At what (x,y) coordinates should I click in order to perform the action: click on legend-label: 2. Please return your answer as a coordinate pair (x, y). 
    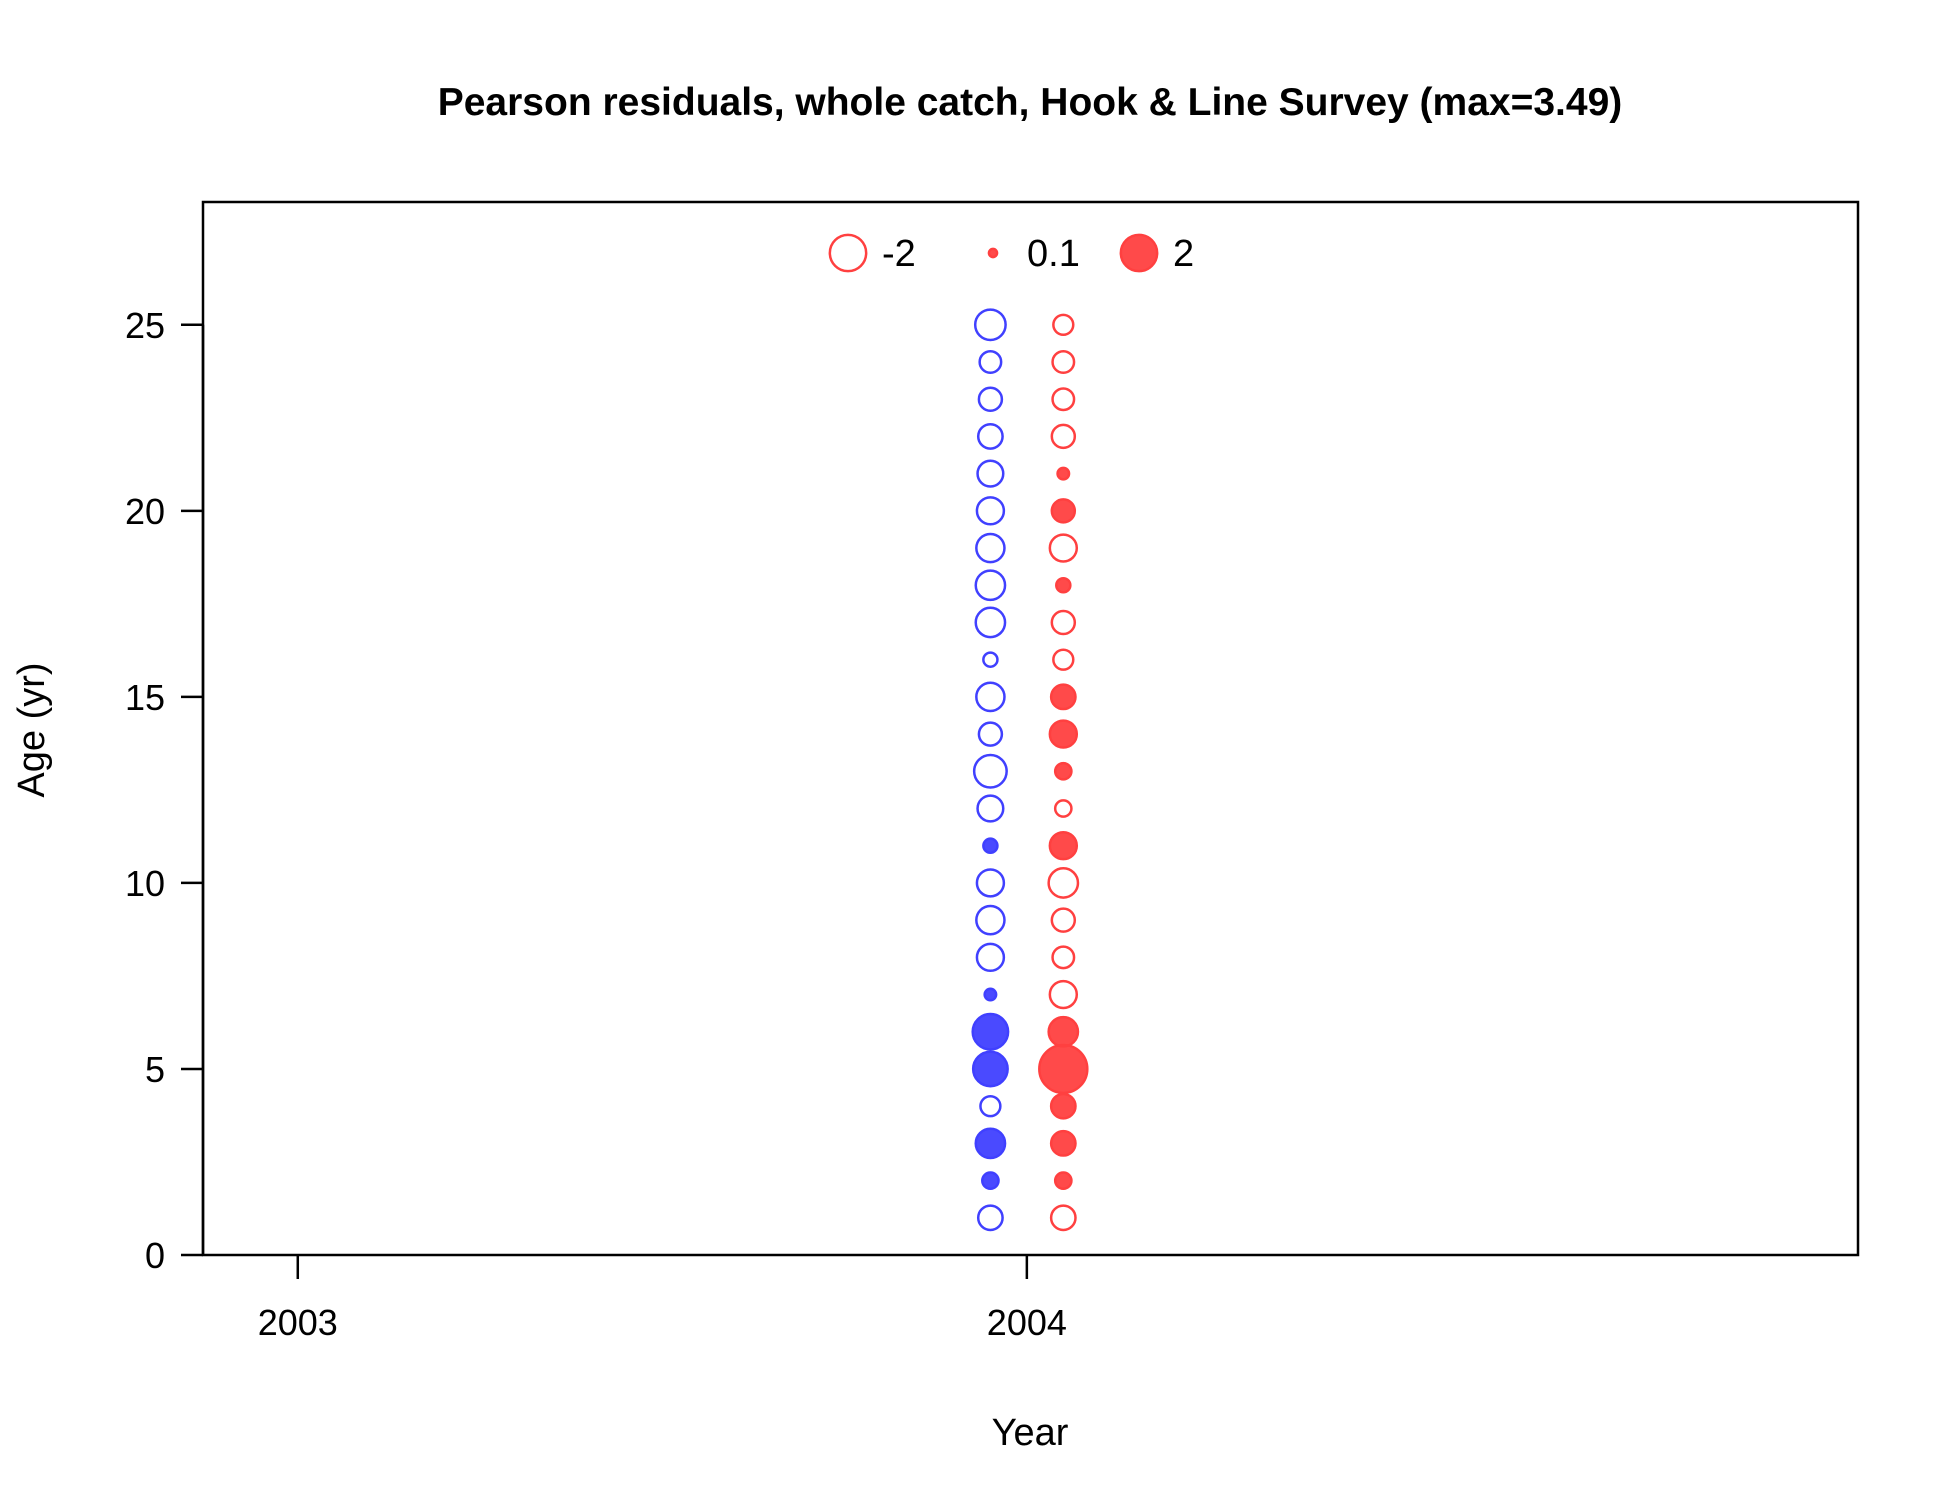
    Looking at the image, I should click on (1183, 254).